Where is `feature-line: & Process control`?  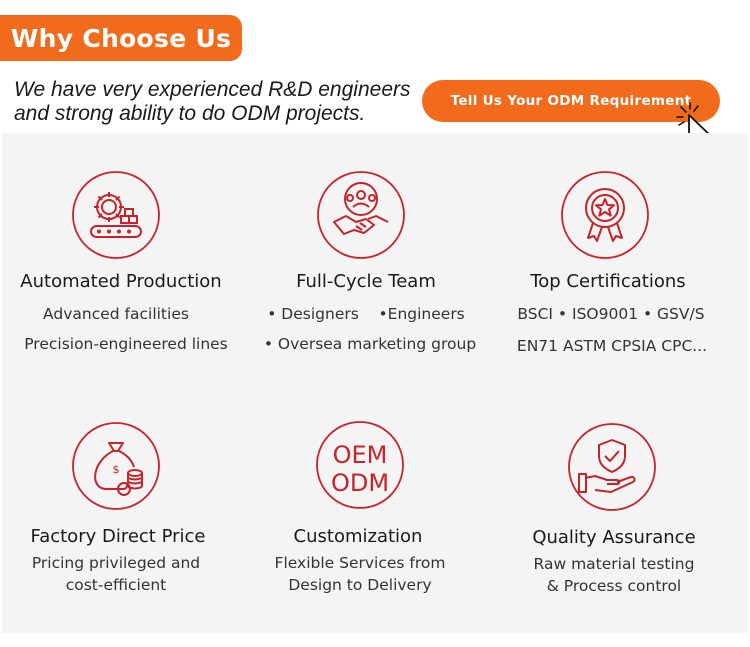 feature-line: & Process control is located at coordinates (614, 586).